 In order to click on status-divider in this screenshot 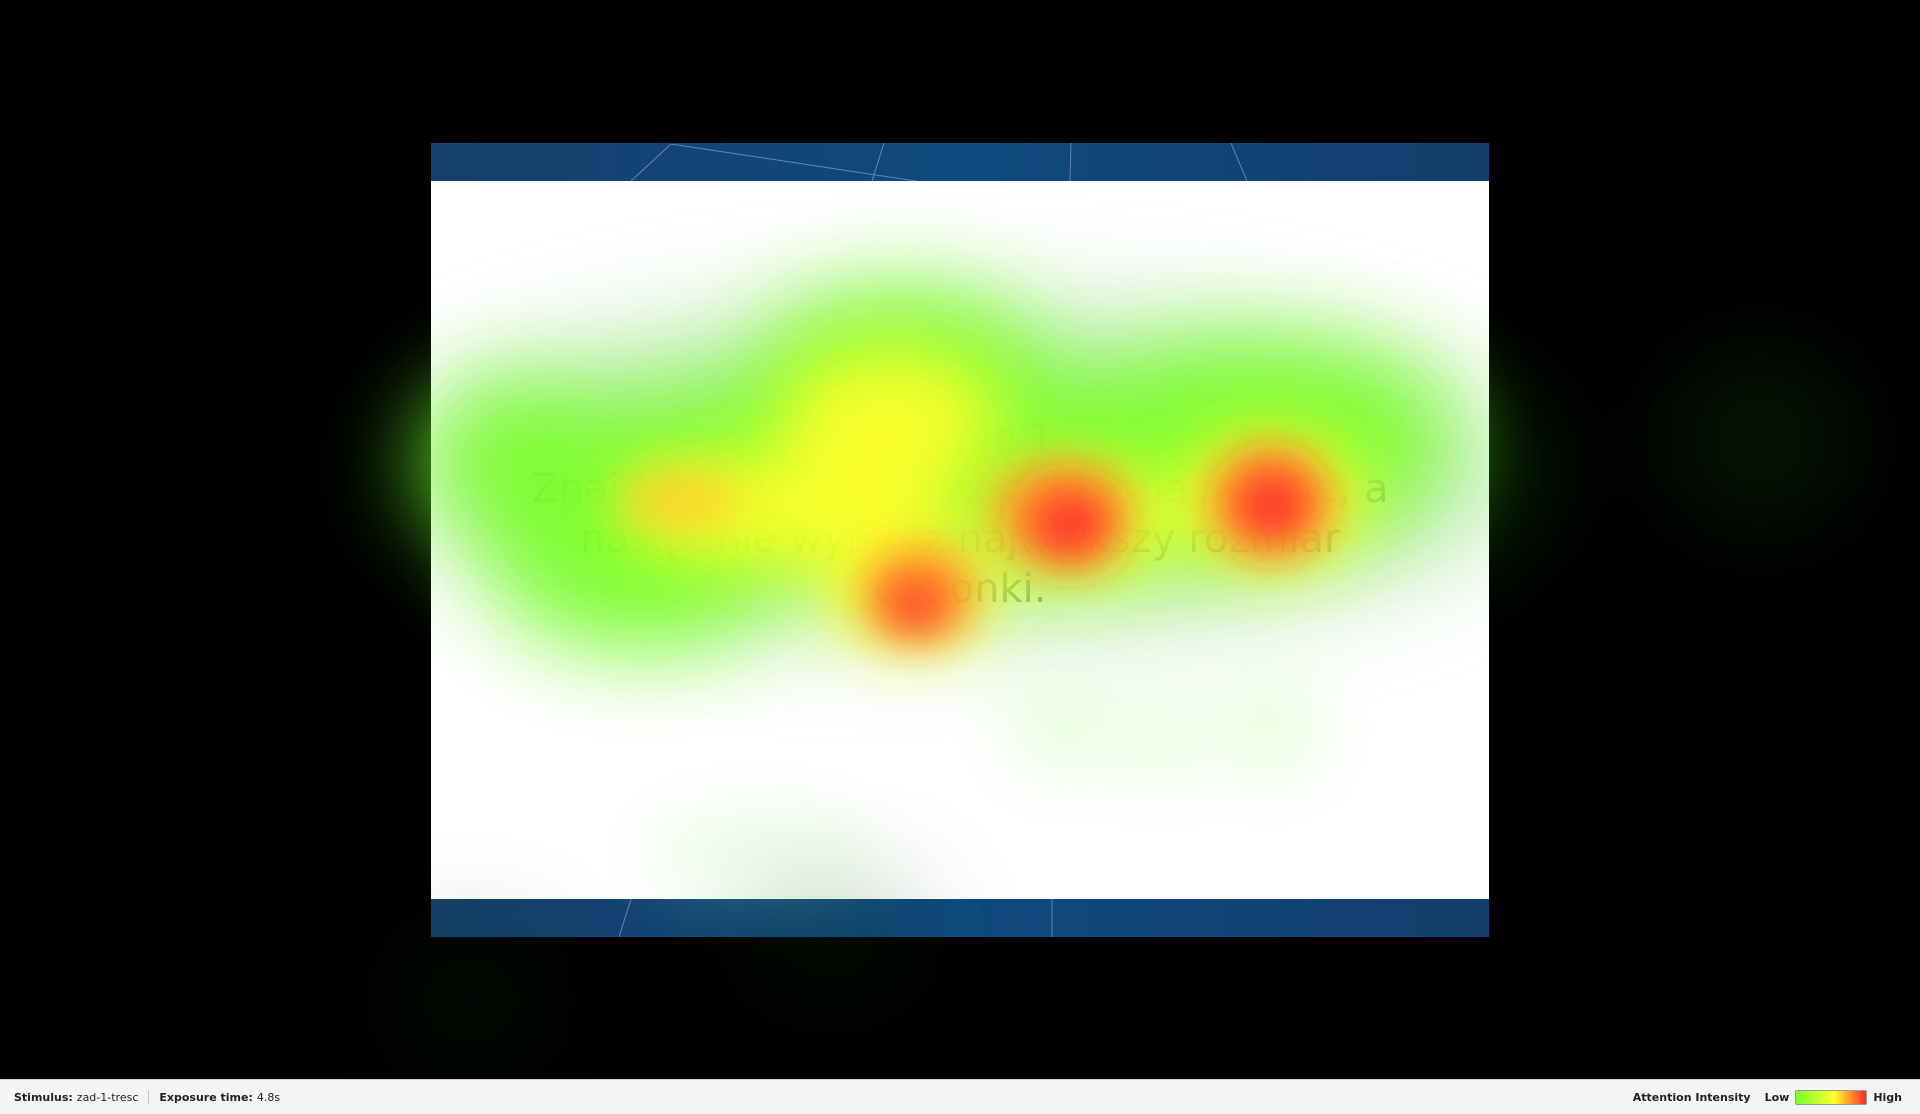, I will do `click(149, 1097)`.